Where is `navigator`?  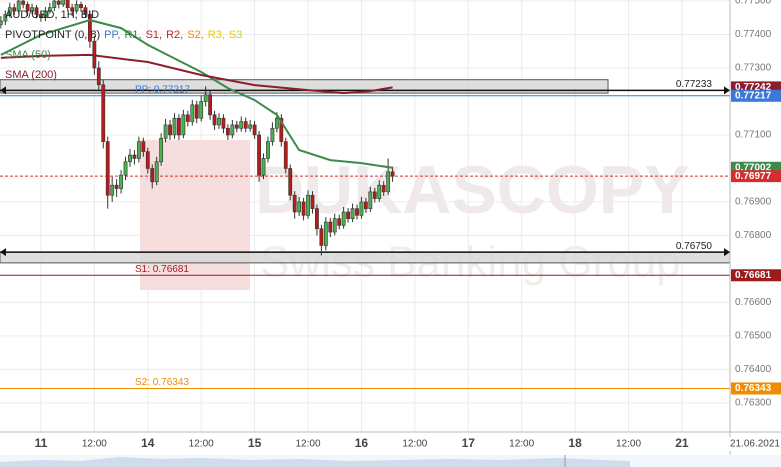 navigator is located at coordinates (390, 461).